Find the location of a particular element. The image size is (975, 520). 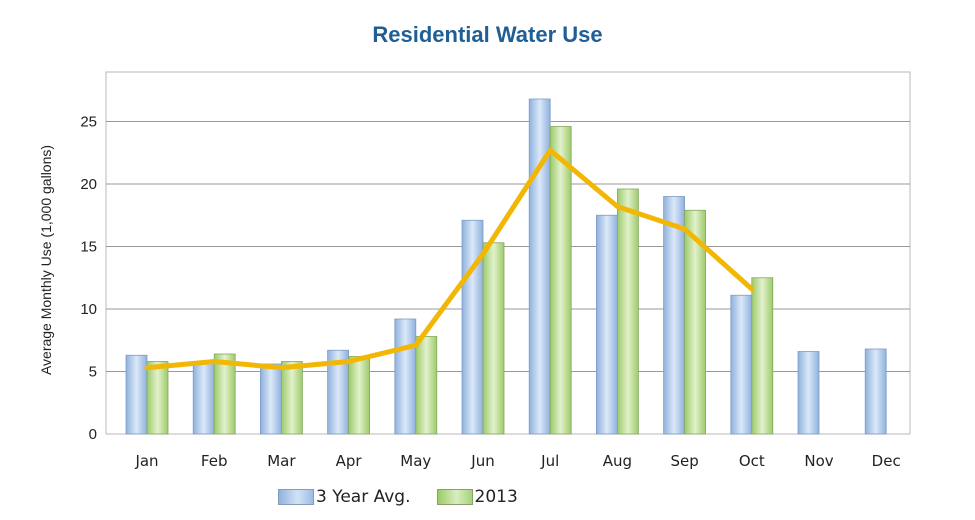

x-tick-label-jun: Jun is located at coordinates (482, 461).